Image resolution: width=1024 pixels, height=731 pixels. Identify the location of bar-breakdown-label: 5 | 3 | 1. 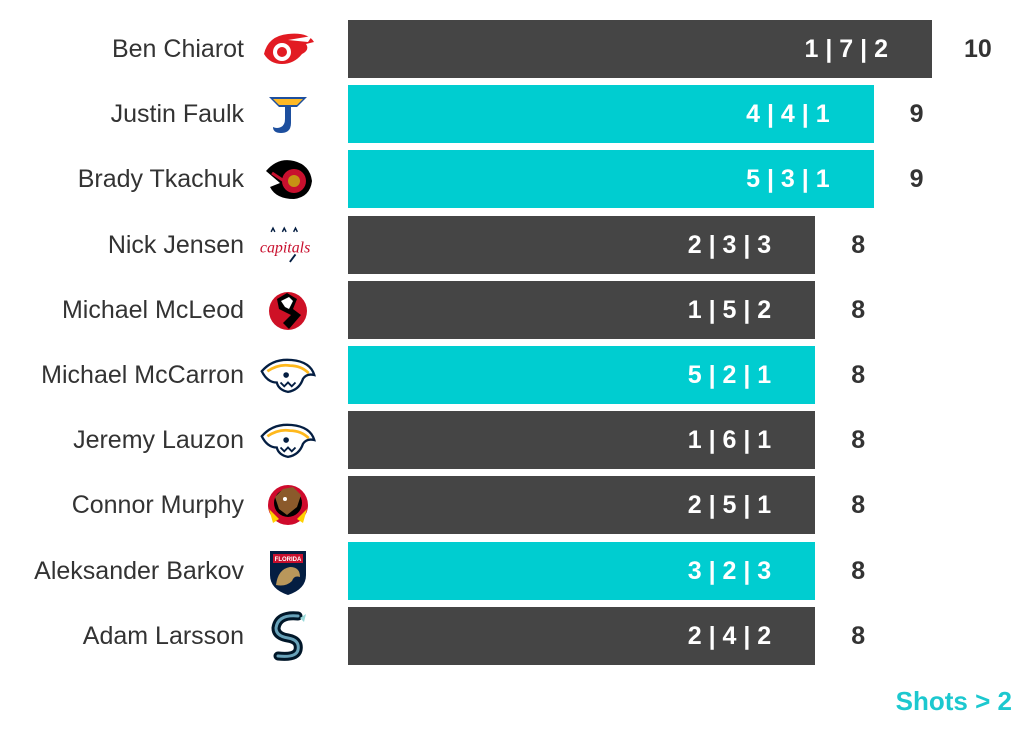
(788, 179).